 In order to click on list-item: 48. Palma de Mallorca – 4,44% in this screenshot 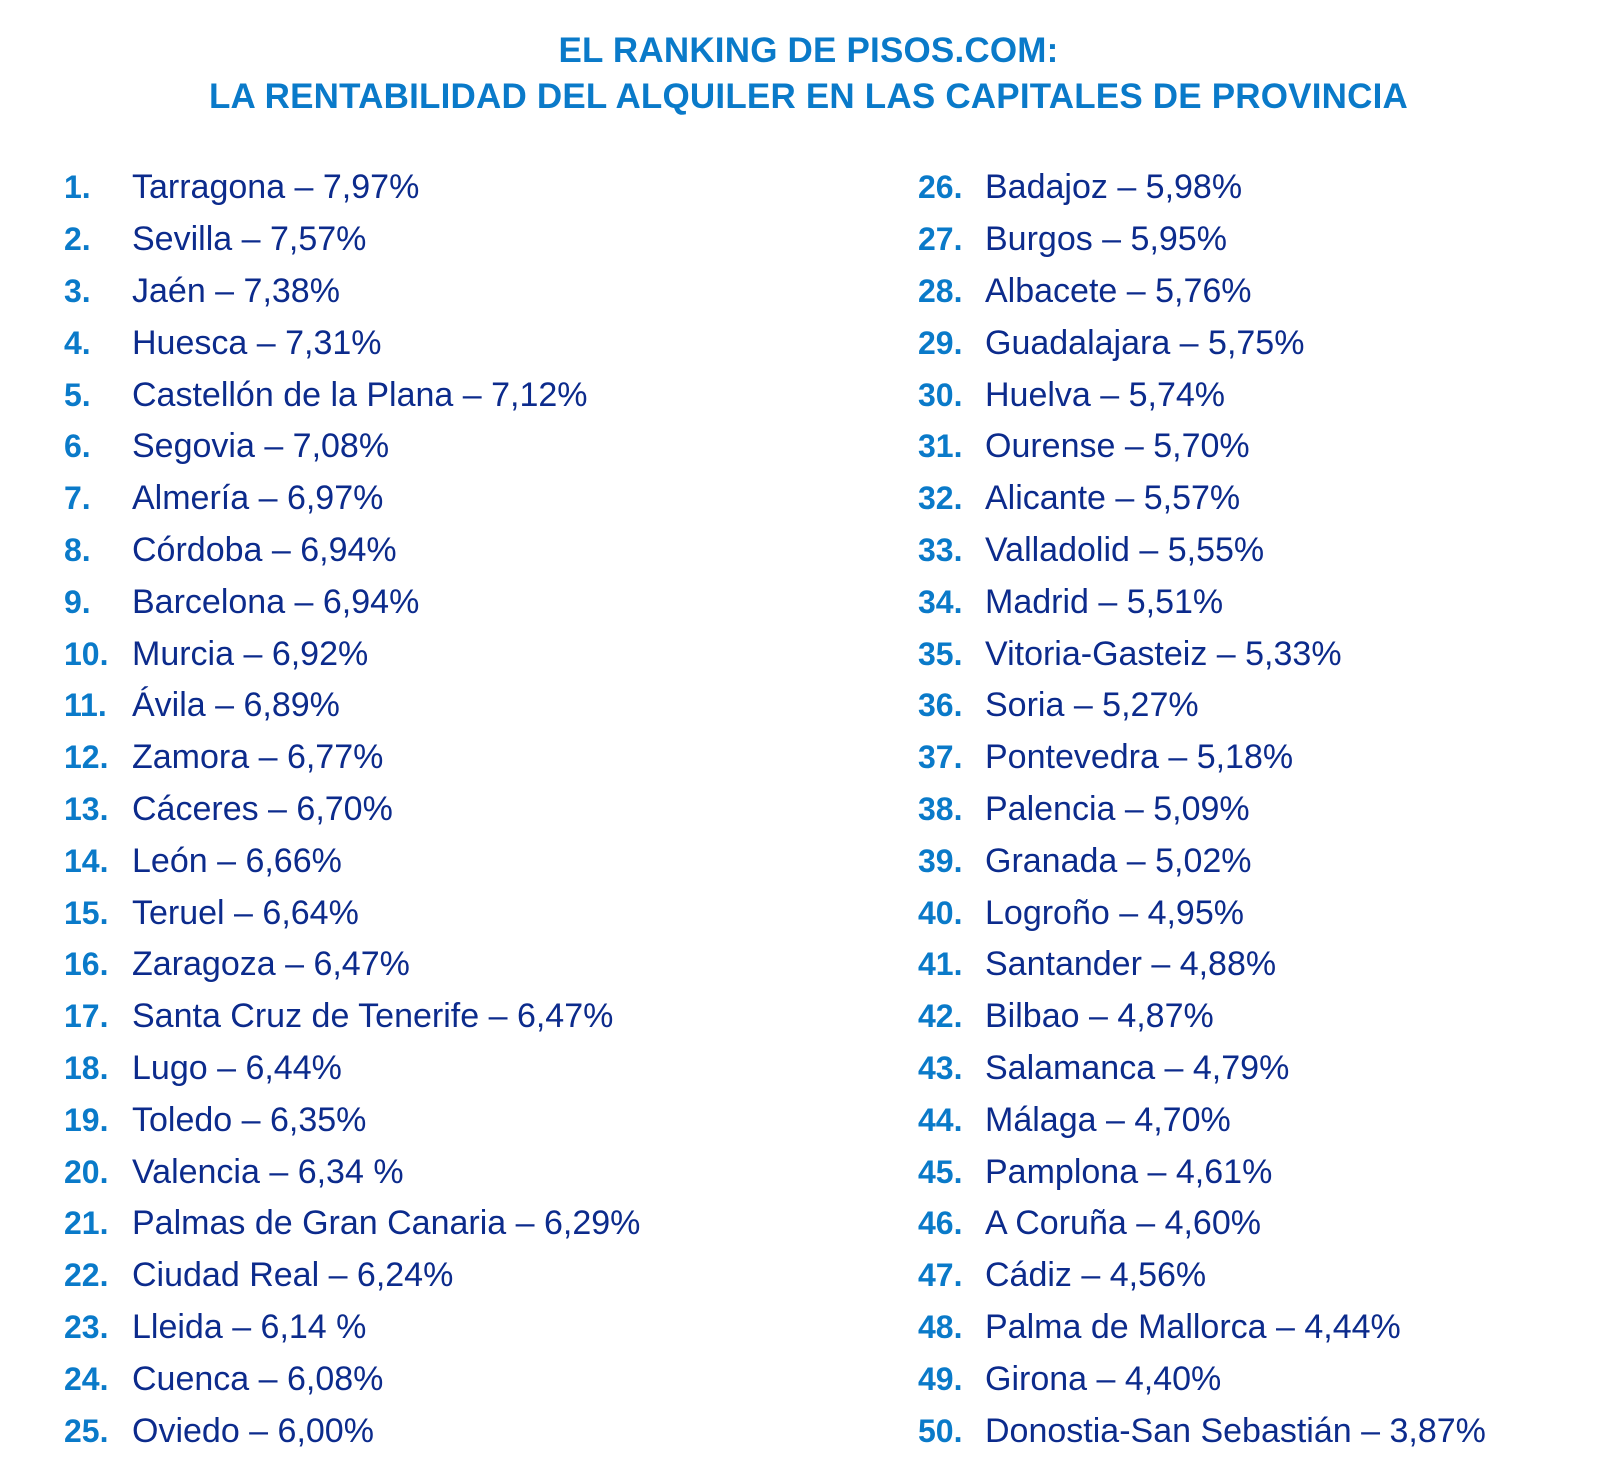, I will do `click(1263, 1328)`.